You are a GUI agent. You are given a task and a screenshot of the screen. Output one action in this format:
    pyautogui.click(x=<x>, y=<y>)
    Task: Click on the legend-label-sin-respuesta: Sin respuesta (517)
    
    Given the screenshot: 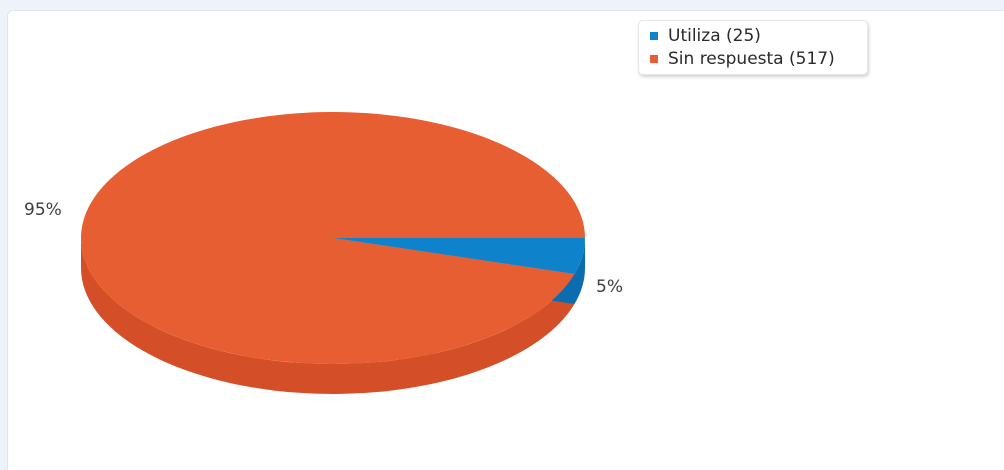 What is the action you would take?
    pyautogui.click(x=751, y=59)
    